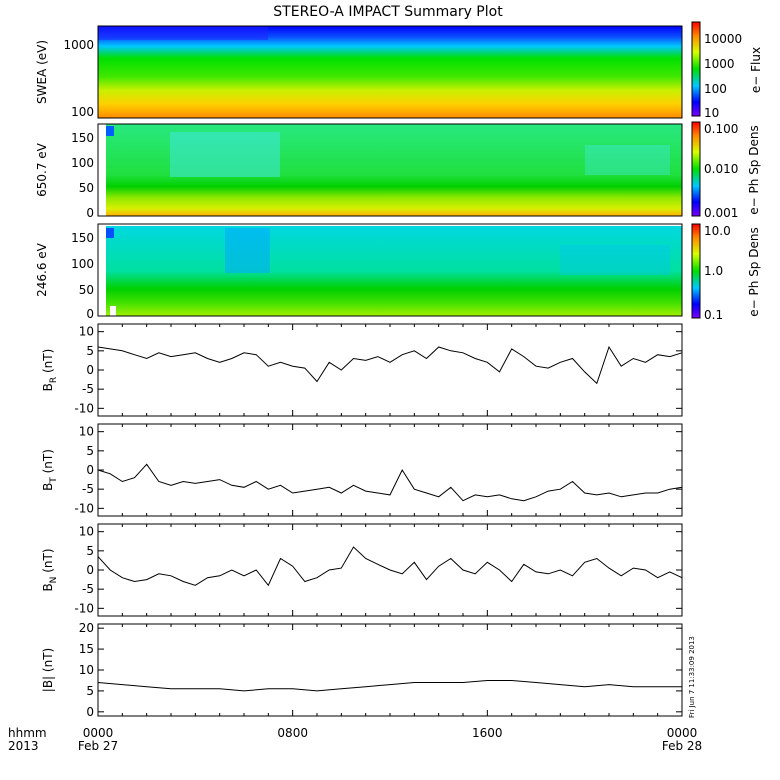 Image resolution: width=780 pixels, height=780 pixels. What do you see at coordinates (50, 370) in the screenshot?
I see `br-ylabel: BR (nT)` at bounding box center [50, 370].